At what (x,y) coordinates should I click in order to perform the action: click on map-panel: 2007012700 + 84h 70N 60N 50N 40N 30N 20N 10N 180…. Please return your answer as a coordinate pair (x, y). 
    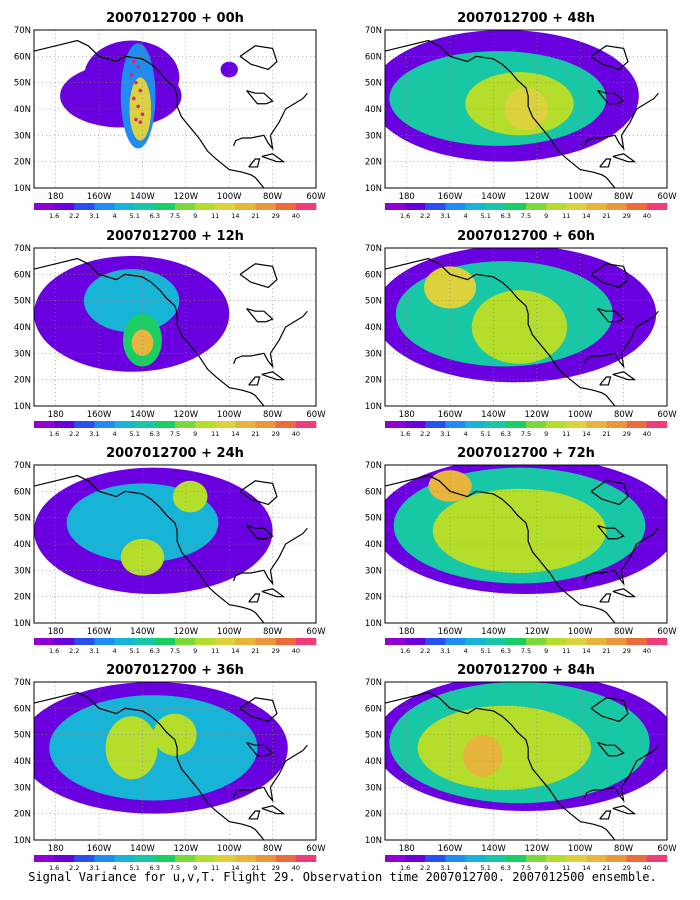
    Looking at the image, I should click on (521, 767).